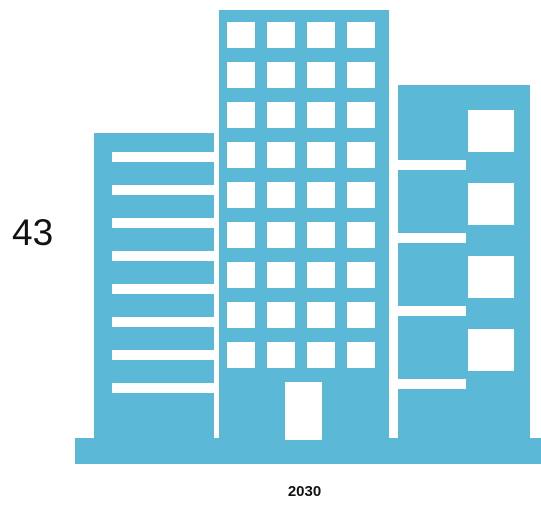 The width and height of the screenshot is (541, 505). What do you see at coordinates (456, 249) in the screenshot?
I see `right-building-windows` at bounding box center [456, 249].